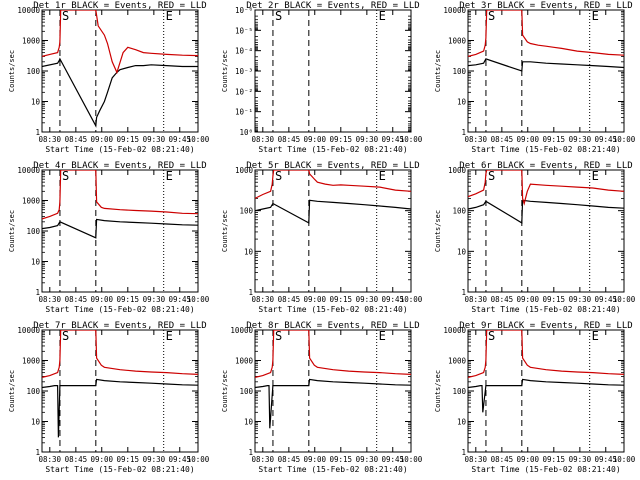  What do you see at coordinates (244, 91) in the screenshot?
I see `y-tick-label: 10⁻²` at bounding box center [244, 91].